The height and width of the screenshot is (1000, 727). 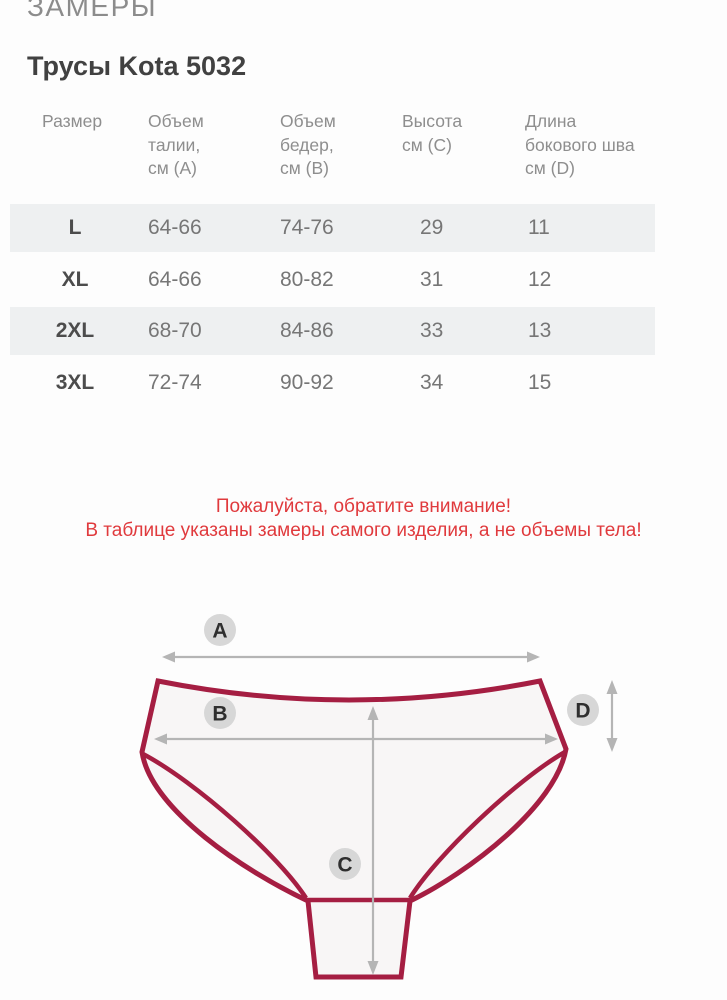 I want to click on hips-cell: 90-92, so click(x=307, y=382).